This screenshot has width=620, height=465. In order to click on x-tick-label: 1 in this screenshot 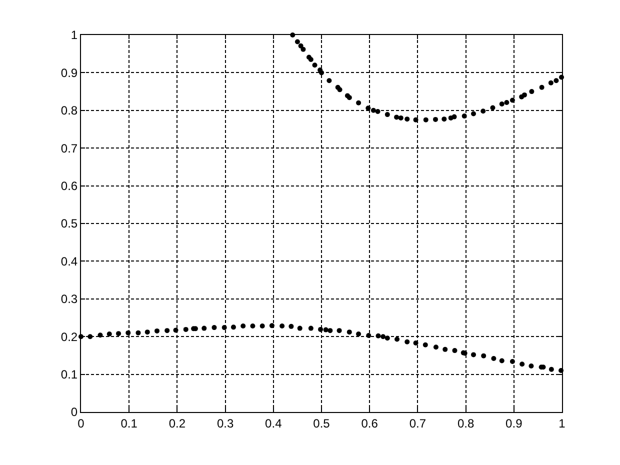, I will do `click(562, 423)`.